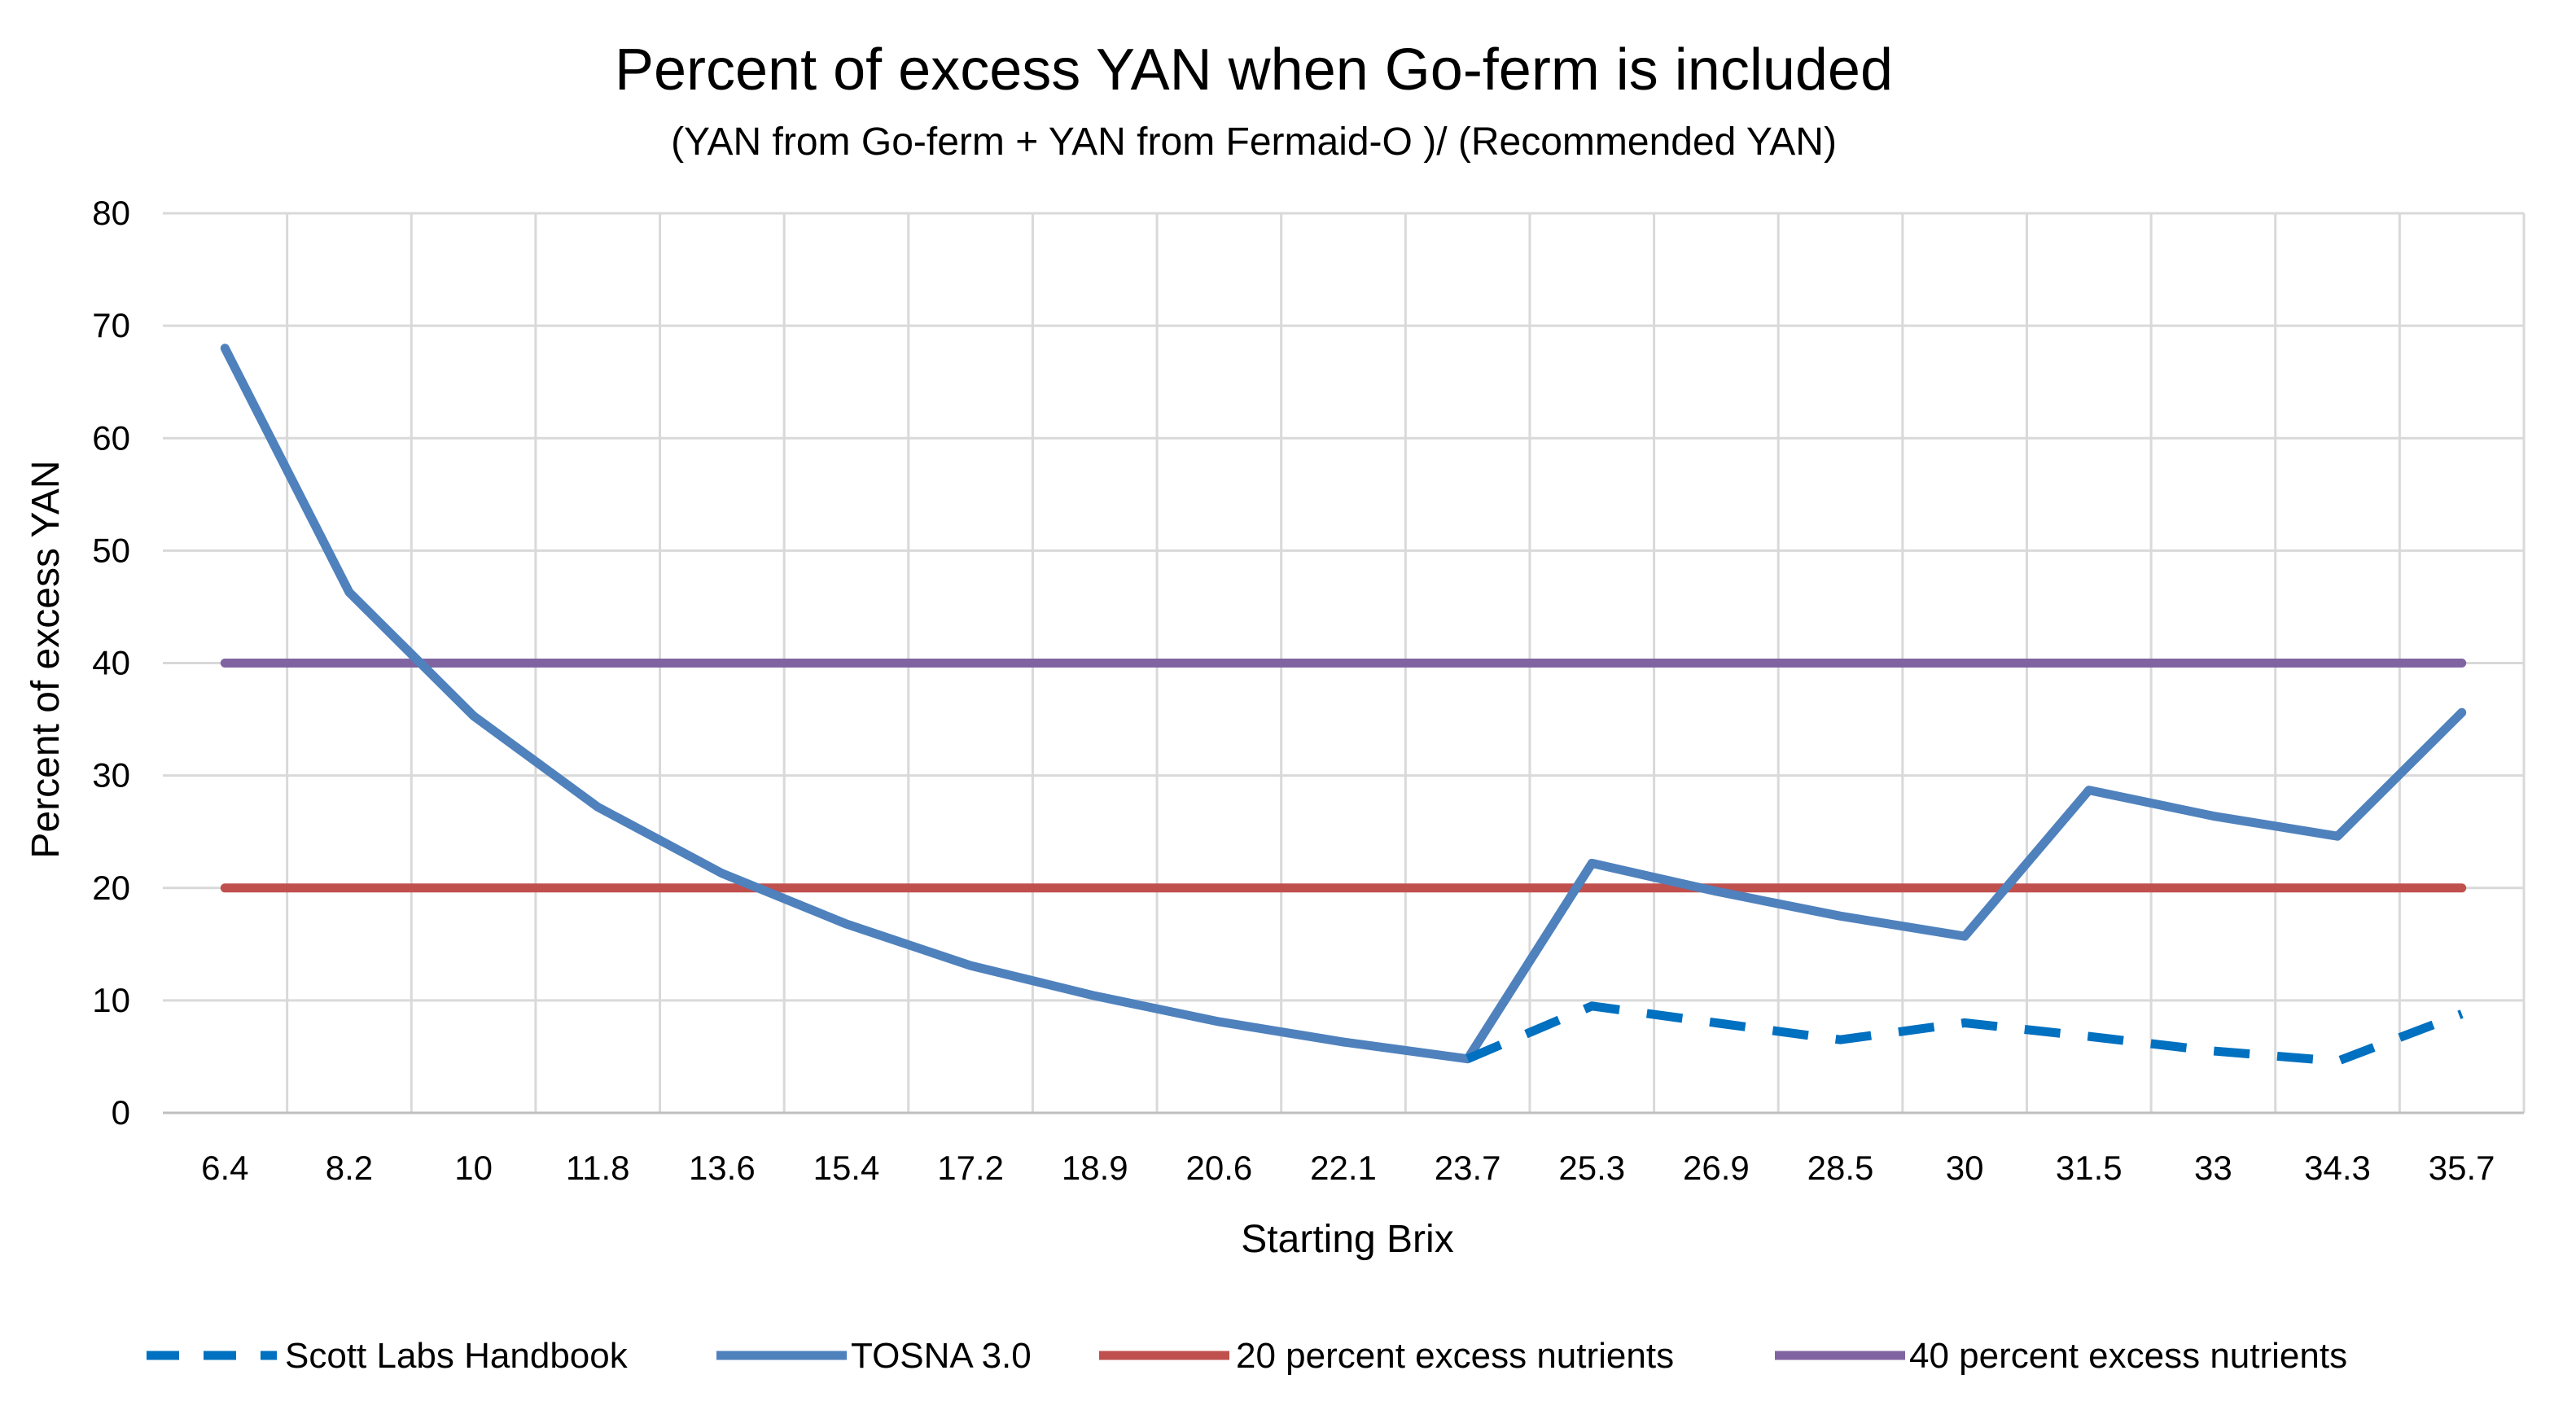  Describe the element at coordinates (111, 775) in the screenshot. I see `y-tick-label: 30` at that location.